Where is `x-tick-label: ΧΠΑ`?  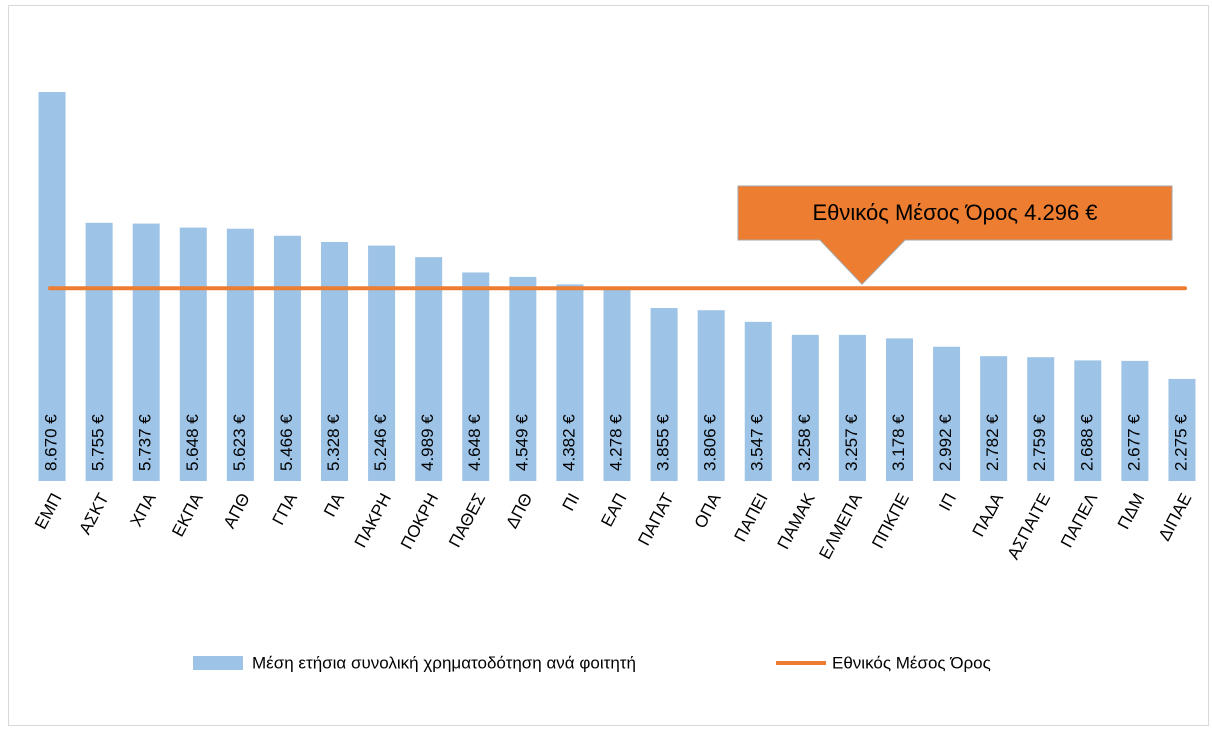
x-tick-label: ΧΠΑ is located at coordinates (142, 509).